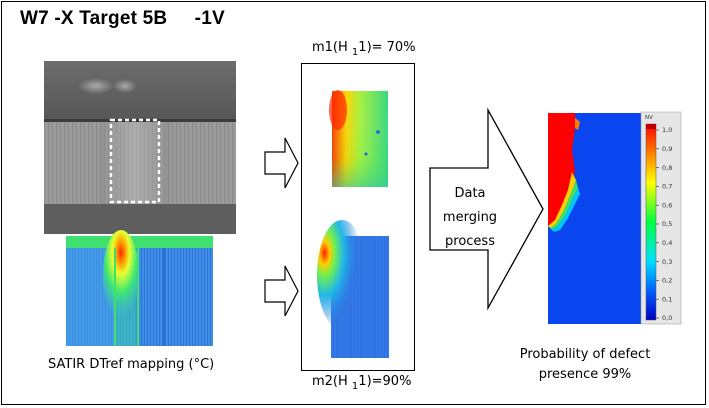 Image resolution: width=709 pixels, height=408 pixels. I want to click on m1-label: m1(H 11)= 70%, so click(364, 49).